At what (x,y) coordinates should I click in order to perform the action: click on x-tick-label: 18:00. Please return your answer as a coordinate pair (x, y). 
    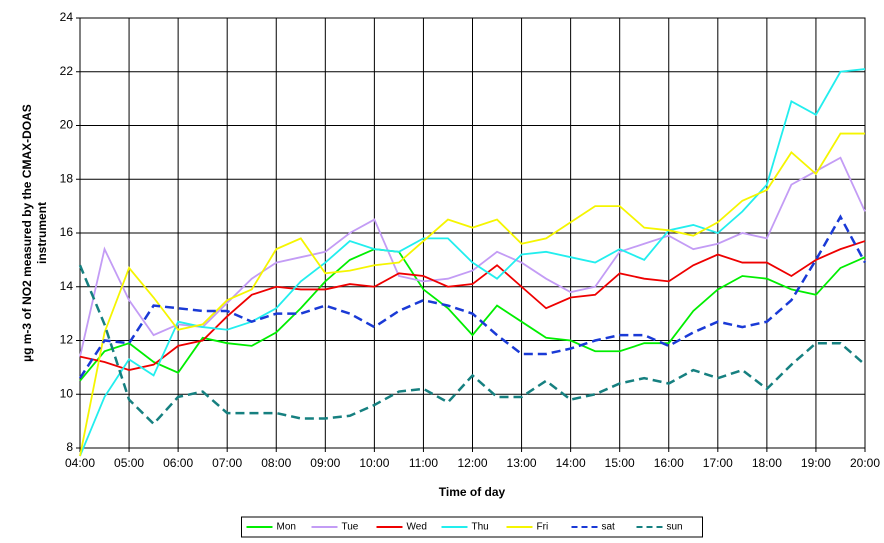
    Looking at the image, I should click on (767, 463).